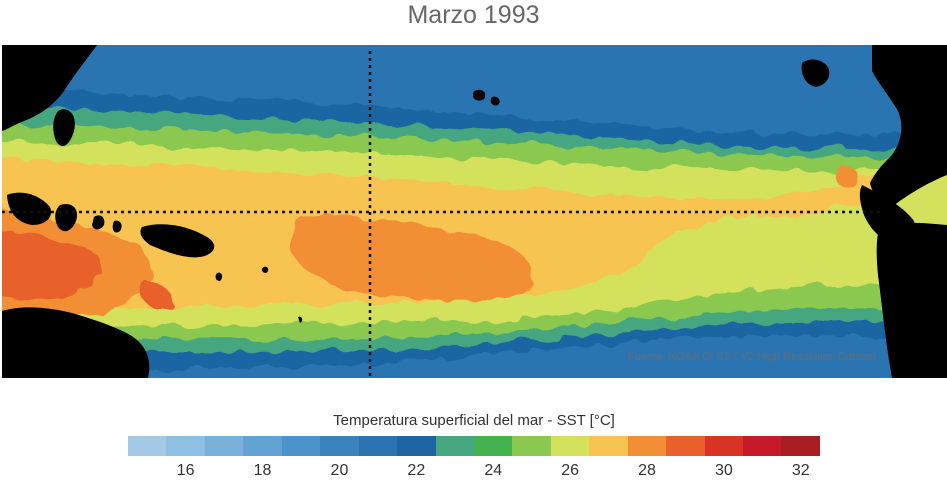 Image resolution: width=947 pixels, height=480 pixels. Describe the element at coordinates (570, 470) in the screenshot. I see `colorbar-tick-label: 26` at that location.